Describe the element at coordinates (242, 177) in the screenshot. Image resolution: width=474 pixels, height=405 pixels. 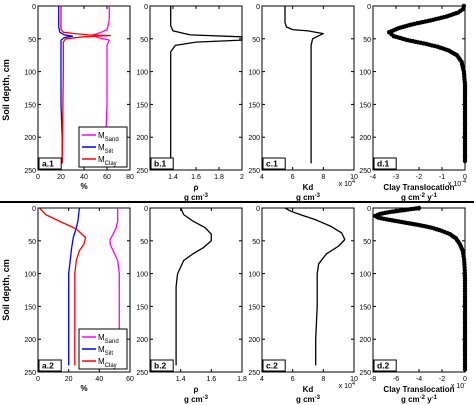
I see `x-tick-label: 2` at that location.